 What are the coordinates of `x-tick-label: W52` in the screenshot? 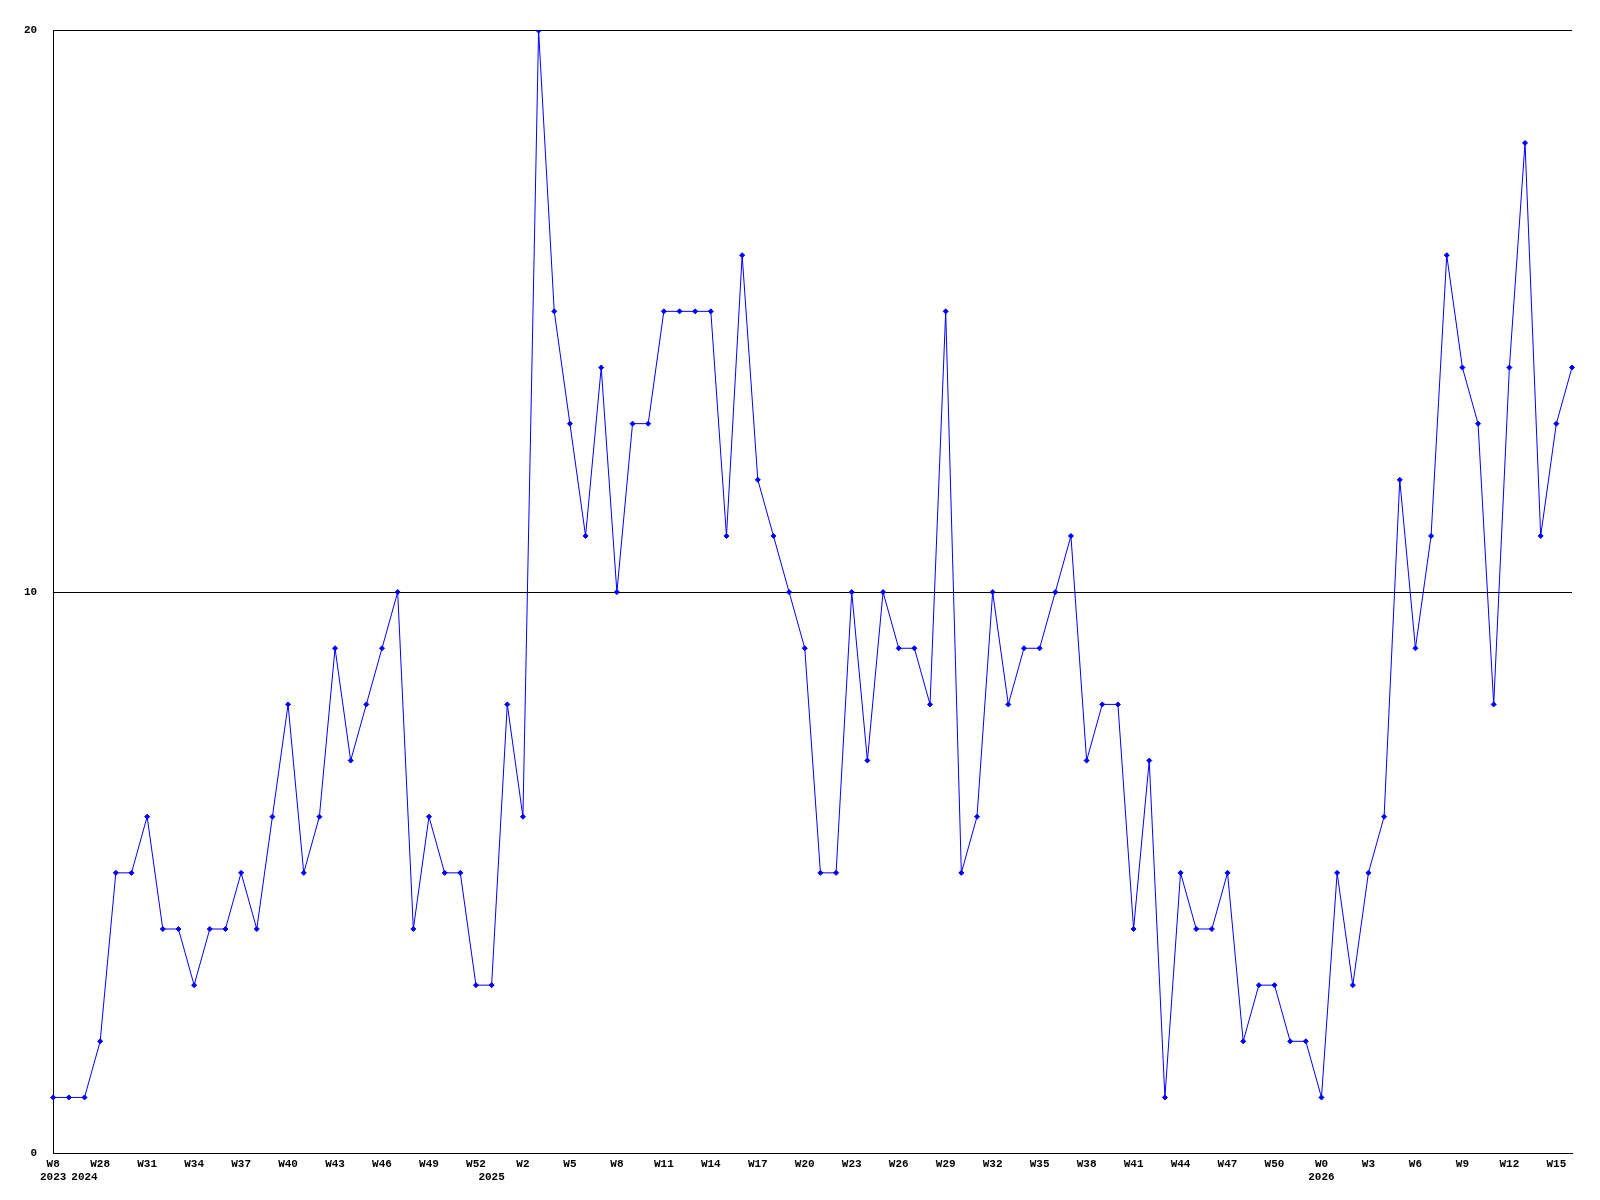 It's located at (476, 1163).